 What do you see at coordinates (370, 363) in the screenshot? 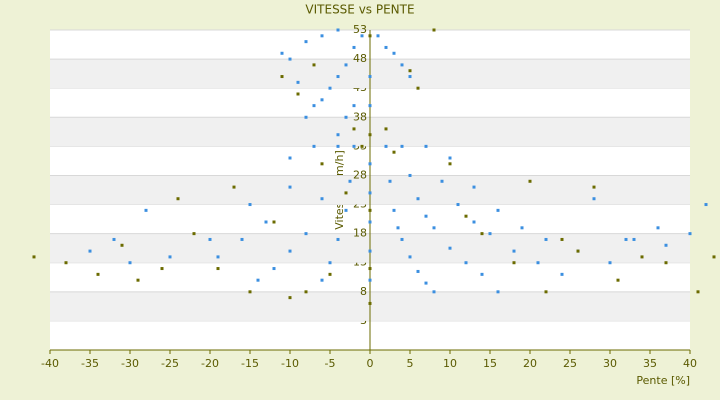
I see `x-tick-label: 0` at bounding box center [370, 363].